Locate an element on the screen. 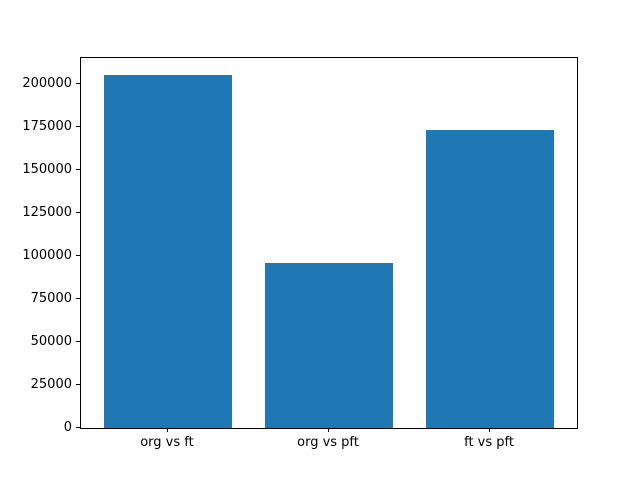  bar-org-vs-ft is located at coordinates (168, 251).